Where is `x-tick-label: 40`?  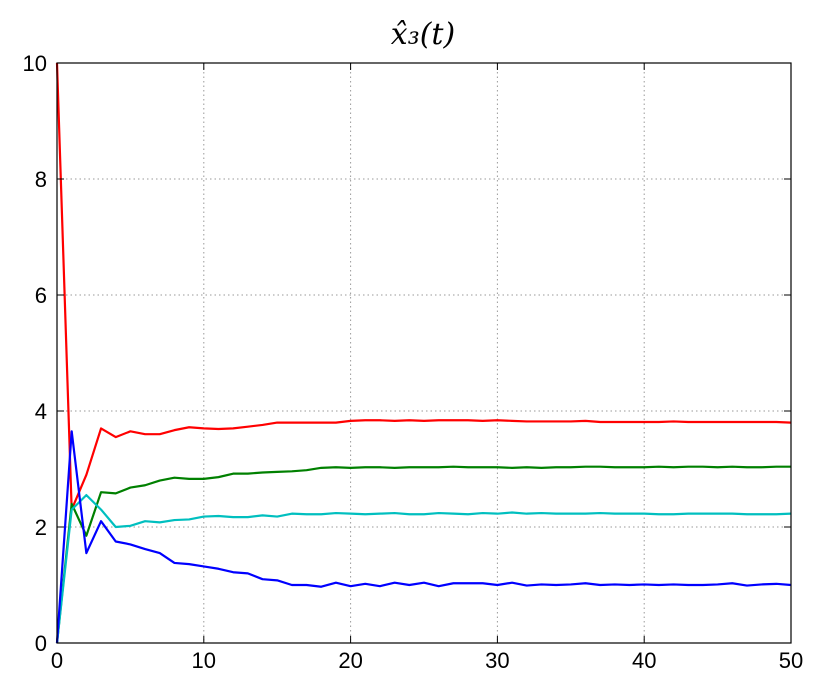 x-tick-label: 40 is located at coordinates (644, 660).